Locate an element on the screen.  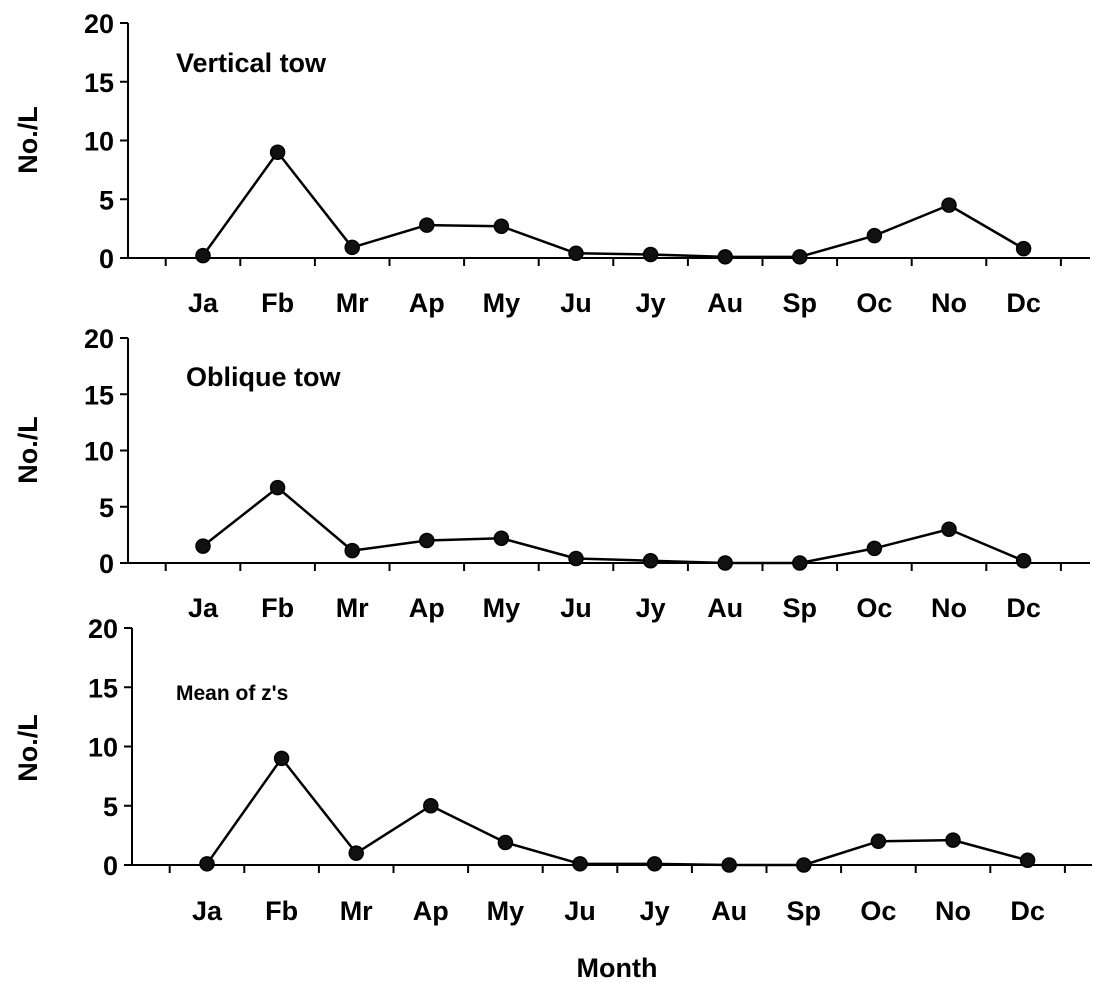
panel-title: Oblique tow is located at coordinates (263, 377).